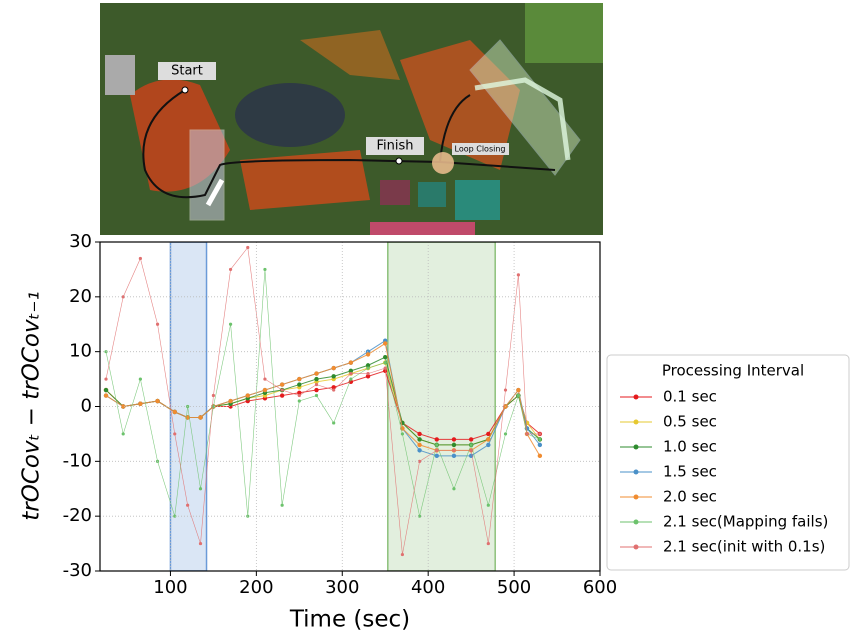 This screenshot has height=635, width=850. What do you see at coordinates (600, 587) in the screenshot?
I see `x-tick-label: 600` at bounding box center [600, 587].